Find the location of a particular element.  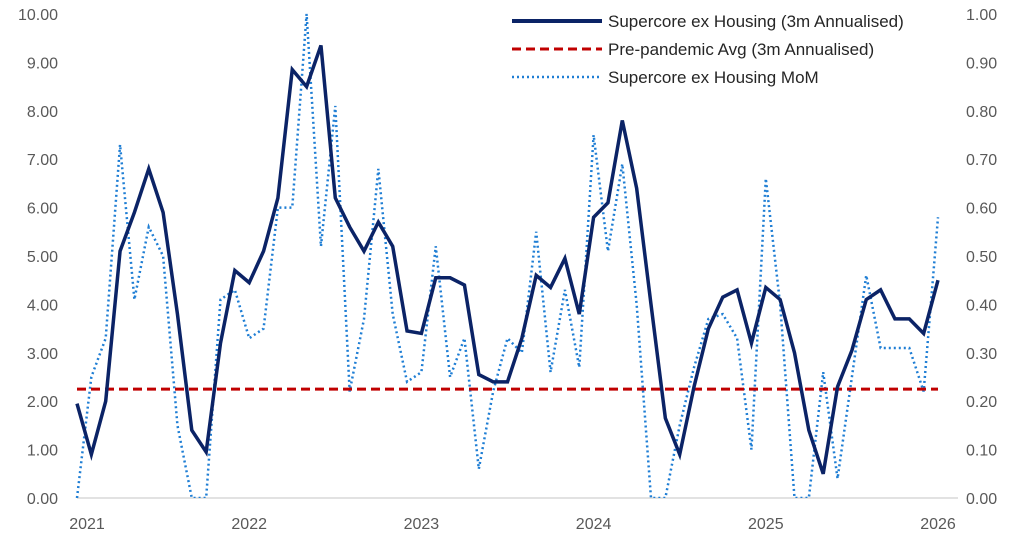

y-tick-label: 2.00 is located at coordinates (42, 402).